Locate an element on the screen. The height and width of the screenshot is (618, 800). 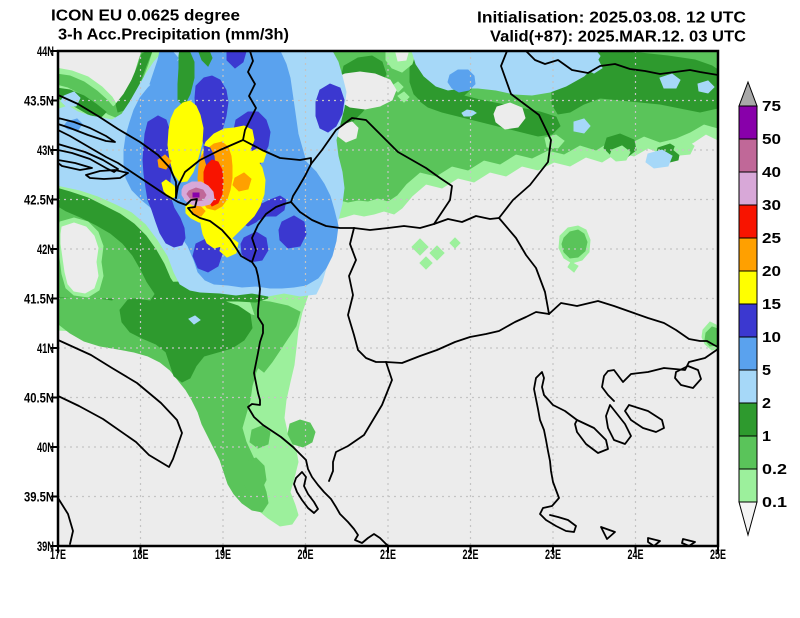
svg-text: 75 is located at coordinates (771, 107).